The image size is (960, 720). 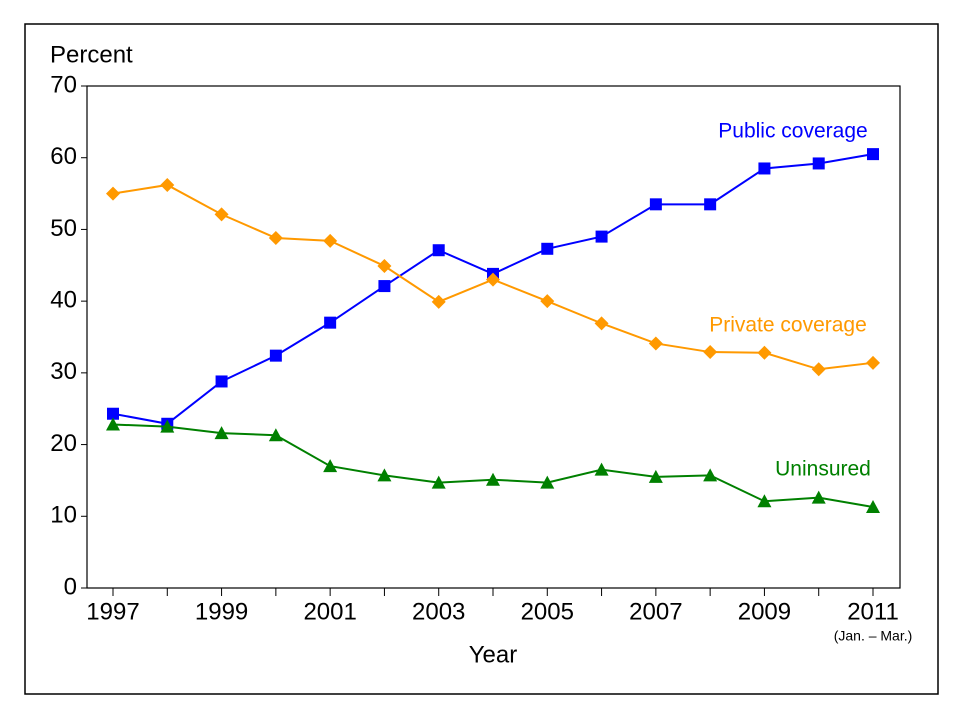 I want to click on y-tick-label: 10, so click(x=63, y=515).